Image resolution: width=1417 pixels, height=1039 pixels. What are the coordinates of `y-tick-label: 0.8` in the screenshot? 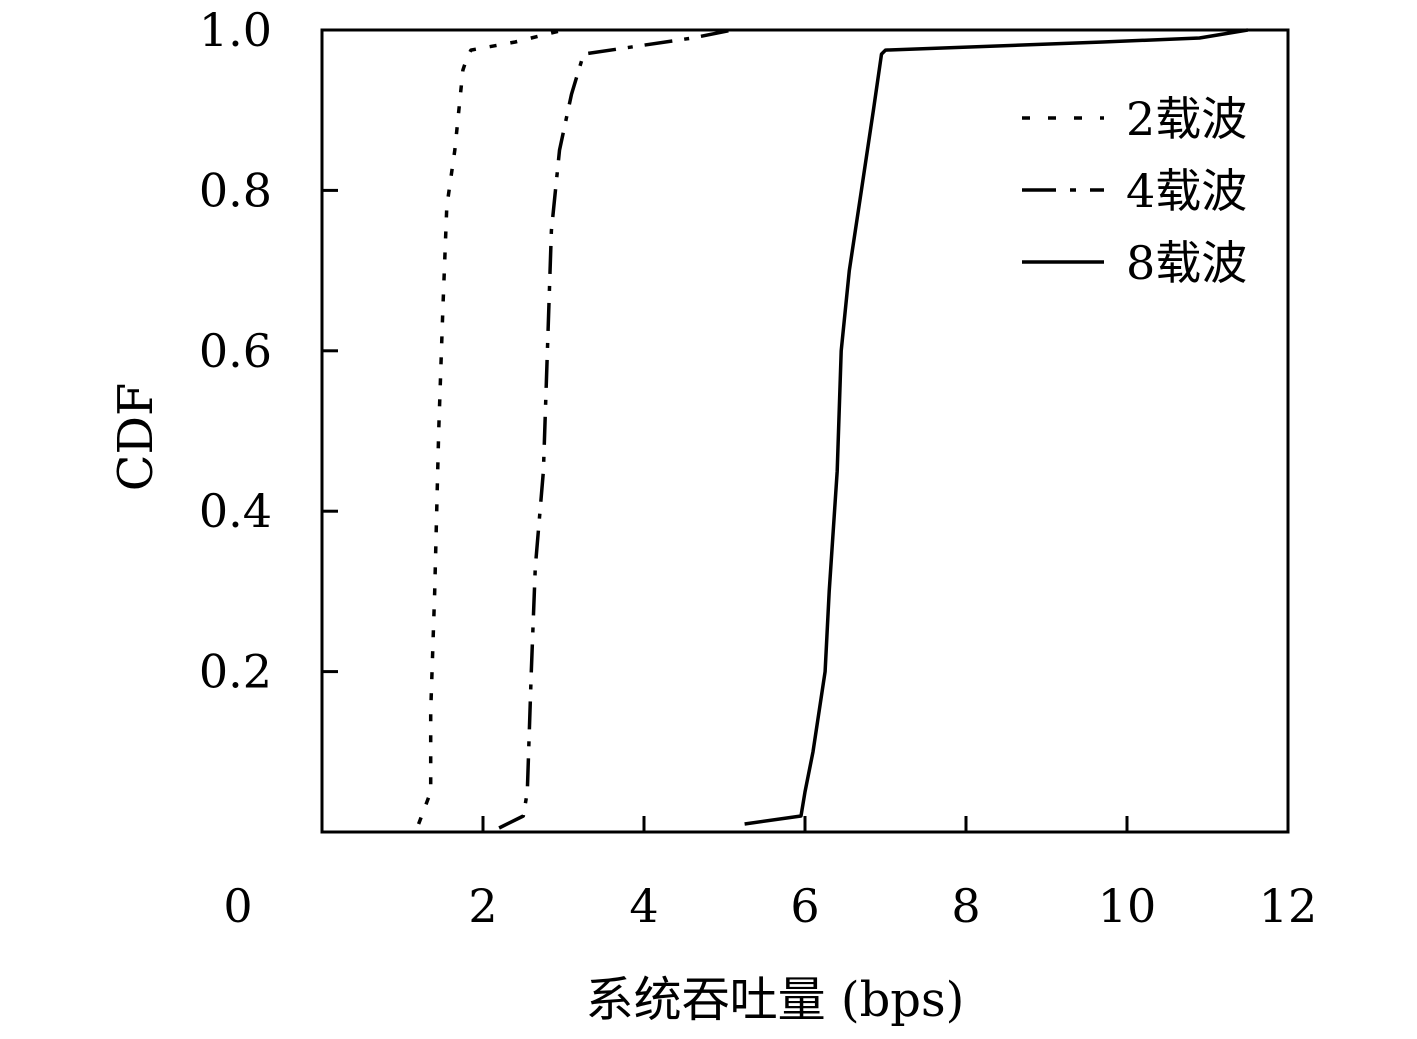 It's located at (235, 190).